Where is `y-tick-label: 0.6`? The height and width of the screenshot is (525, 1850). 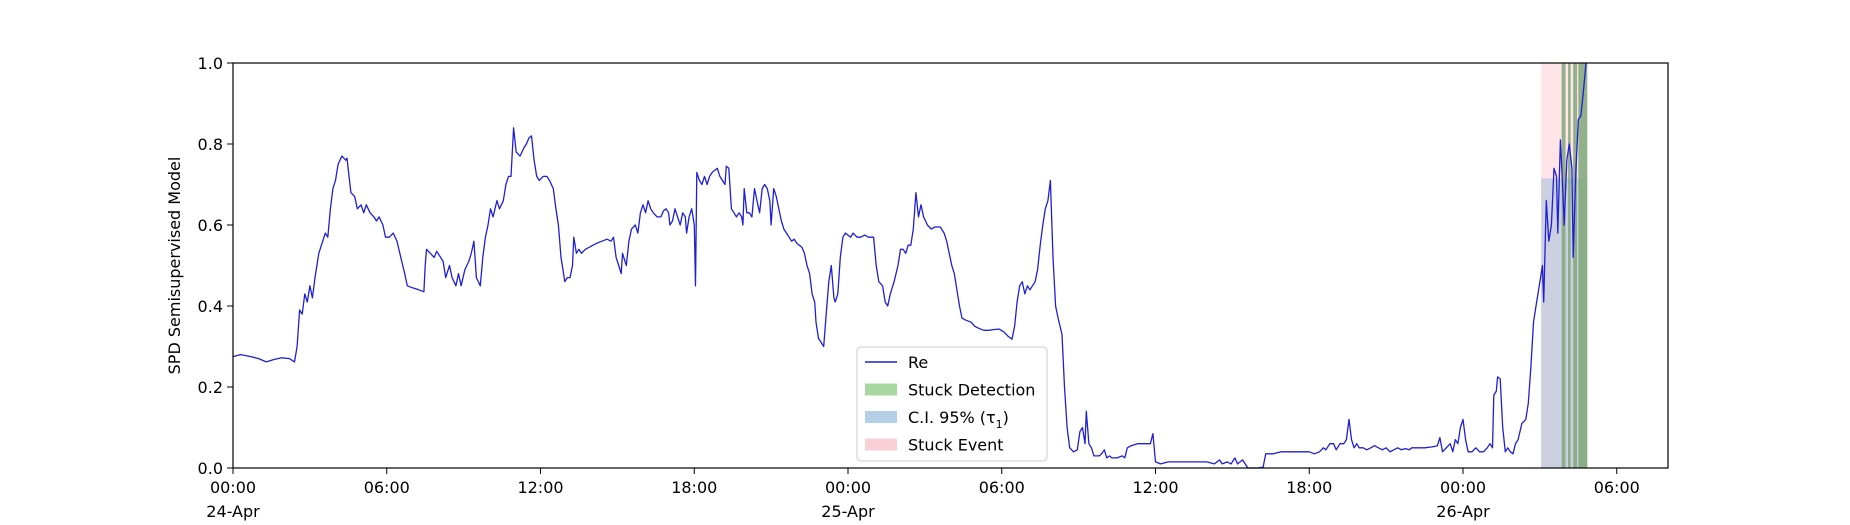 y-tick-label: 0.6 is located at coordinates (210, 225).